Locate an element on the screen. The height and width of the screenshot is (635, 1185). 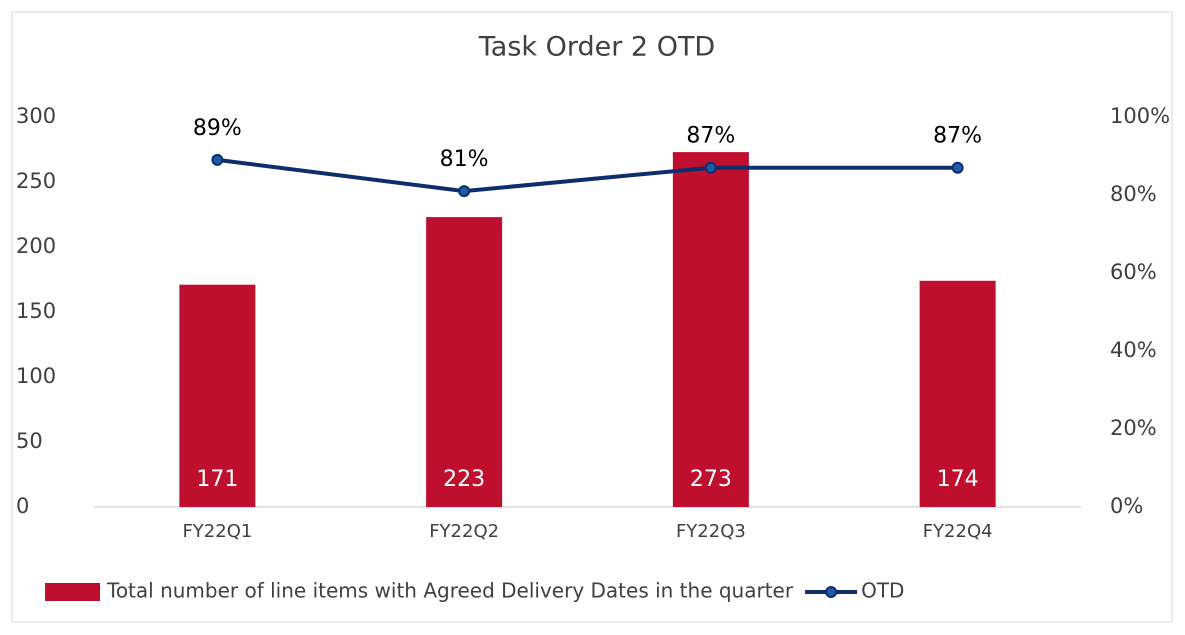
legend-swatch is located at coordinates (72, 592).